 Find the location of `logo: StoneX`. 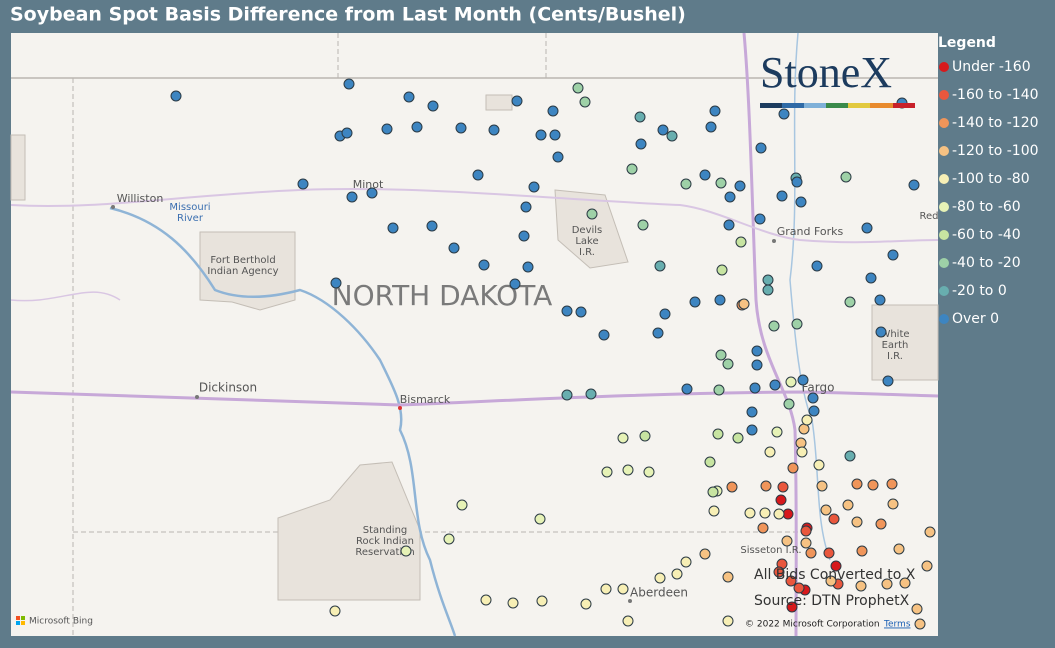

logo: StoneX is located at coordinates (837, 78).